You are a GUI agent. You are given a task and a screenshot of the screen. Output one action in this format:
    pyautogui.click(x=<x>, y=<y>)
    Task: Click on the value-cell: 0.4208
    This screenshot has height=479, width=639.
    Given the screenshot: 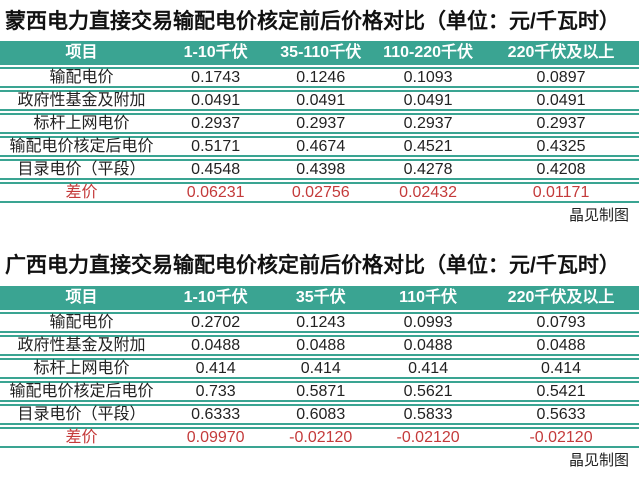 What is the action you would take?
    pyautogui.click(x=561, y=170)
    